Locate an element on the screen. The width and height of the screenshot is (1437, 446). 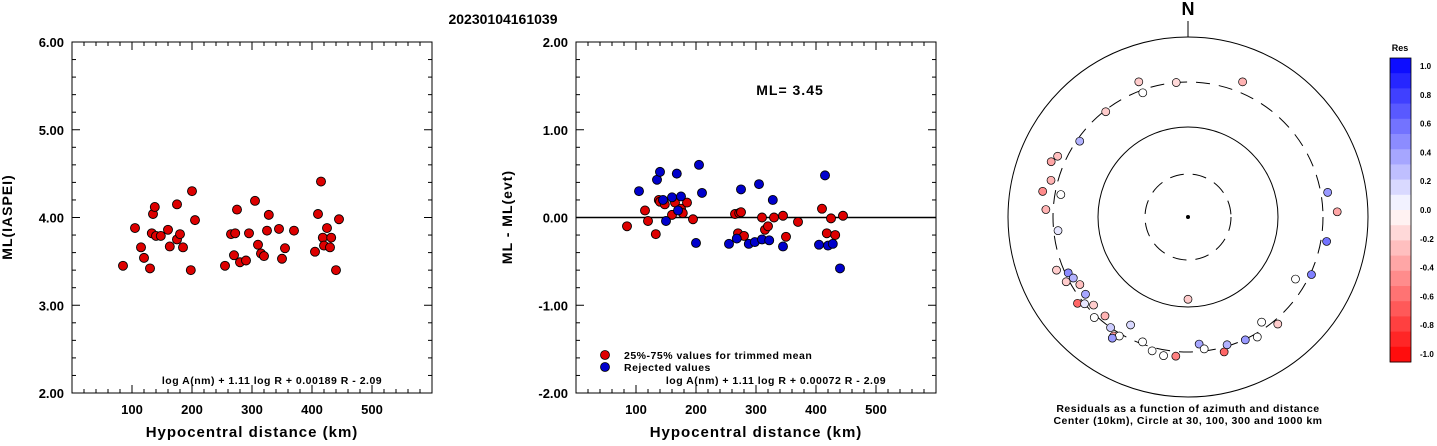
y-tick-label: 5.00 is located at coordinates (51, 130).